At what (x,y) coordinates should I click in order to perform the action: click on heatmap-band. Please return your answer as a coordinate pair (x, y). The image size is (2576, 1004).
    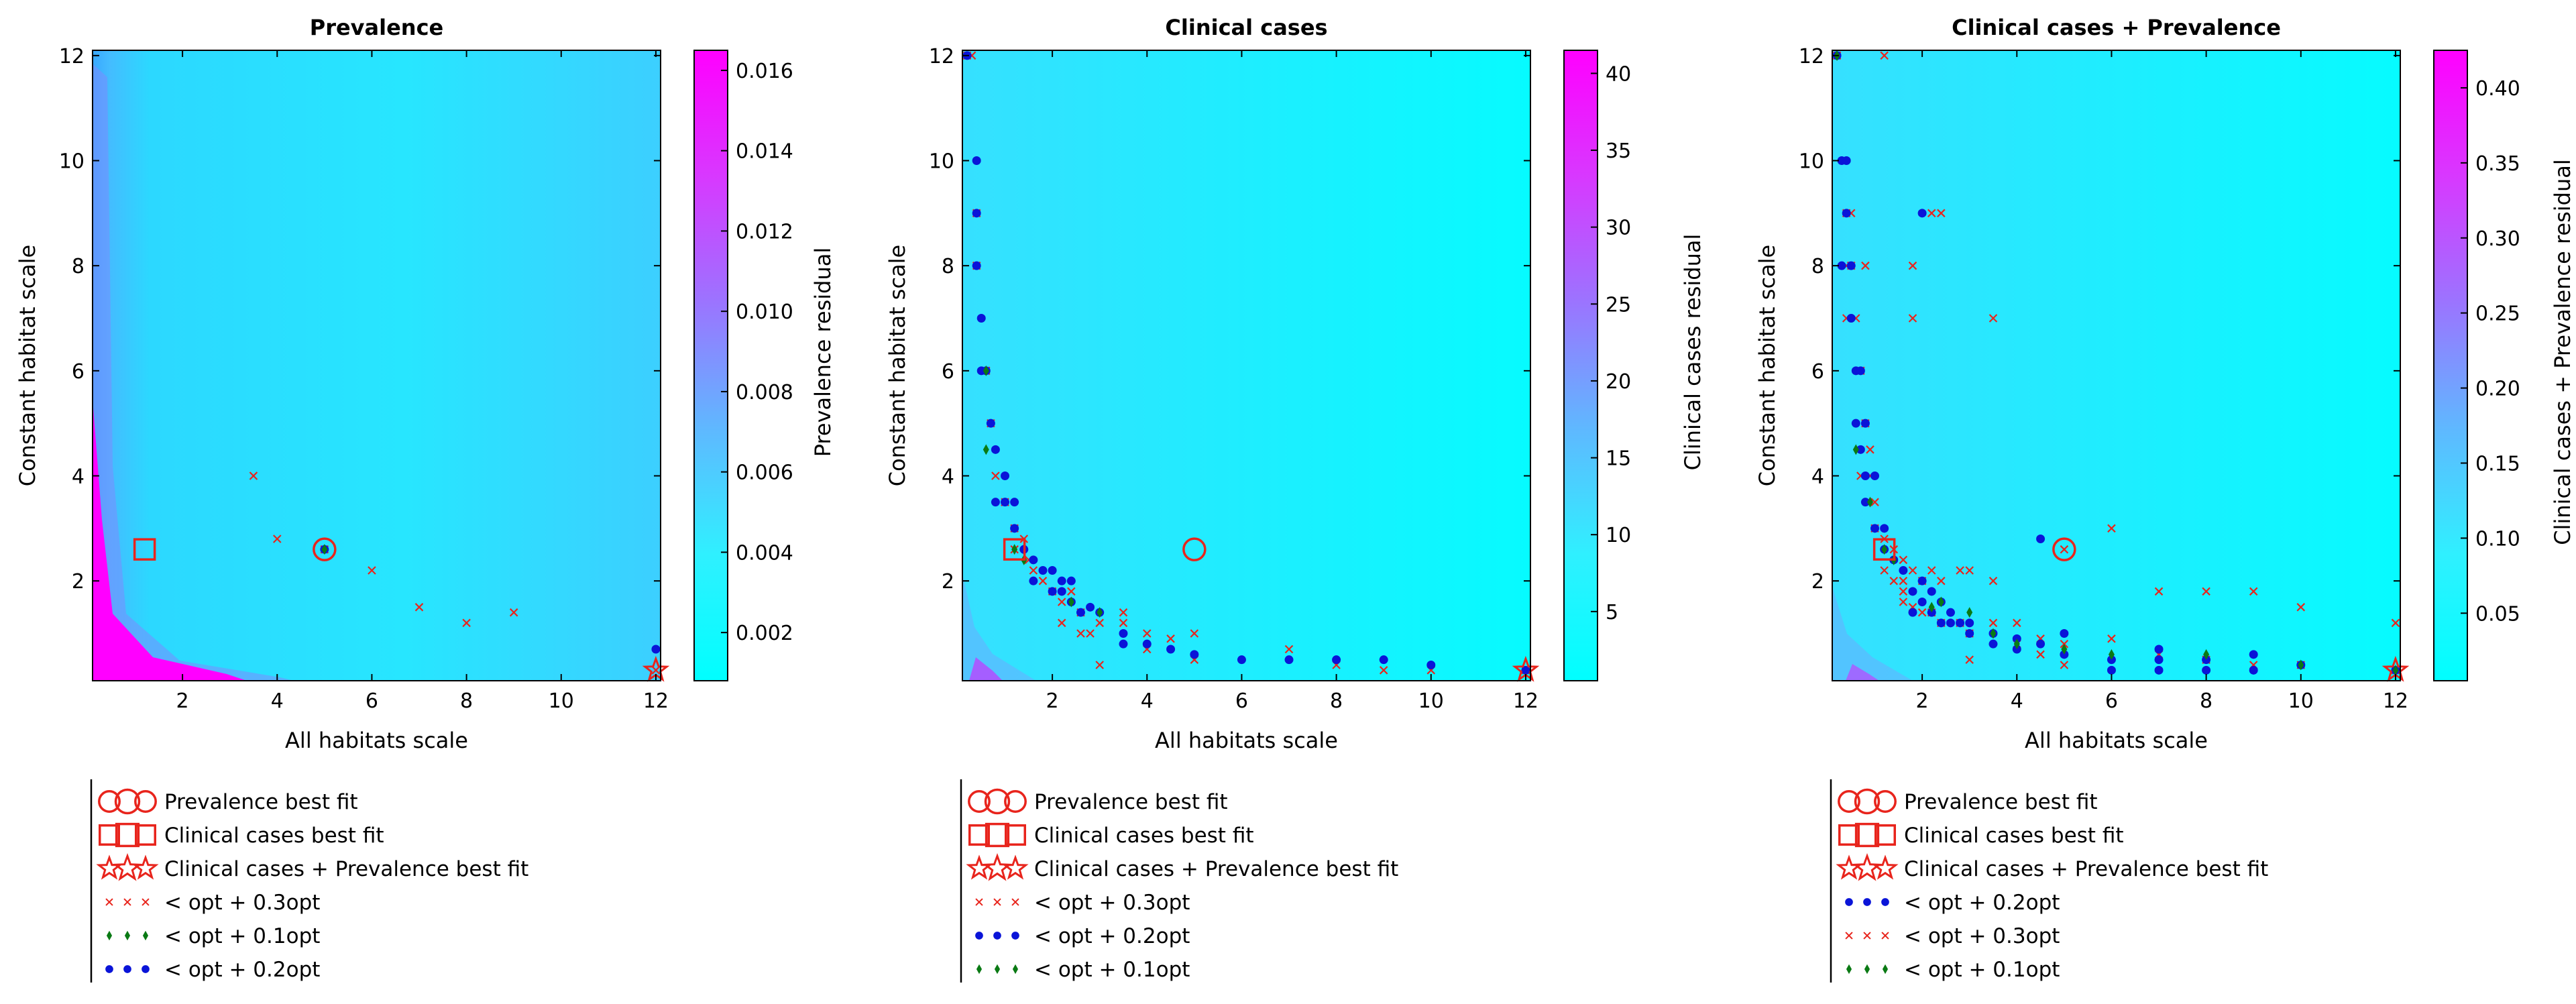
    Looking at the image, I should click on (1872, 634).